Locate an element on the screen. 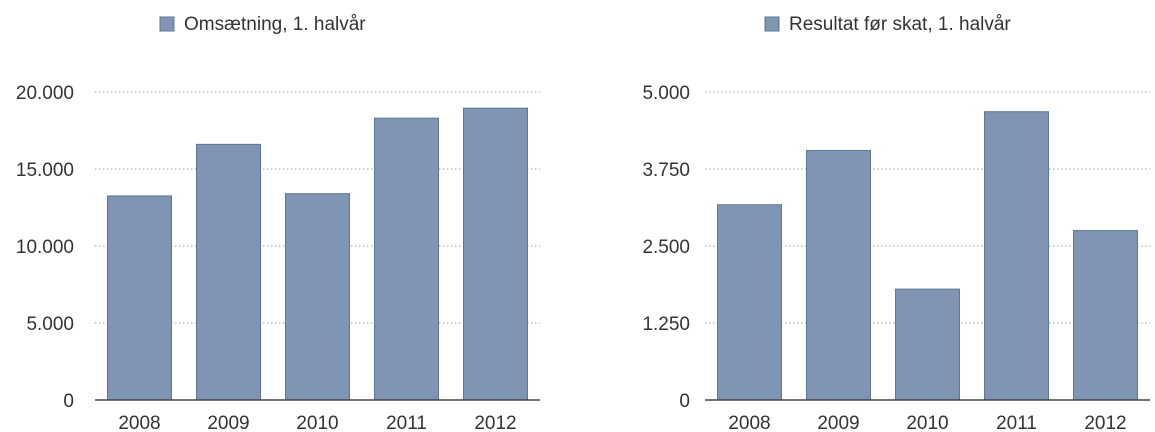  legend: Resultat før skat, 1. halvår is located at coordinates (887, 24).